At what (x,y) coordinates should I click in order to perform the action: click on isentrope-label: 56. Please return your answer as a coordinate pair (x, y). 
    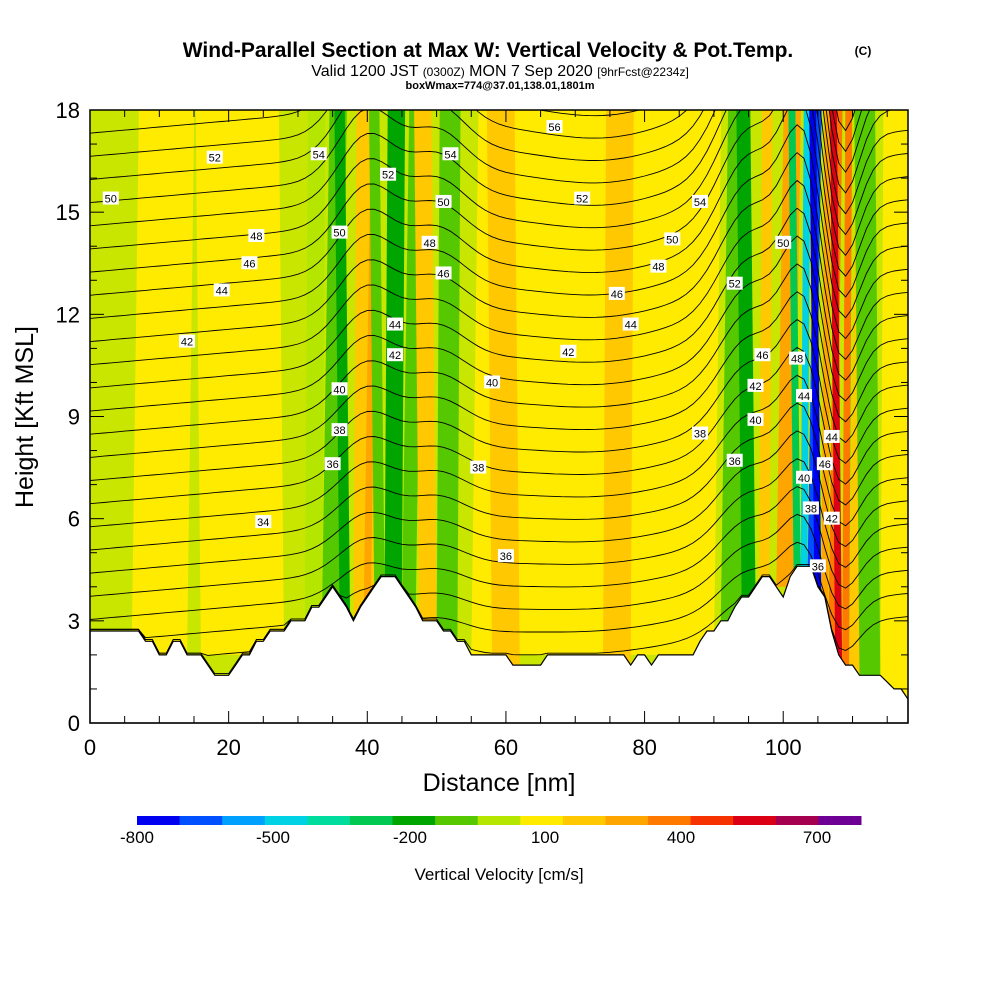
    Looking at the image, I should click on (554, 127).